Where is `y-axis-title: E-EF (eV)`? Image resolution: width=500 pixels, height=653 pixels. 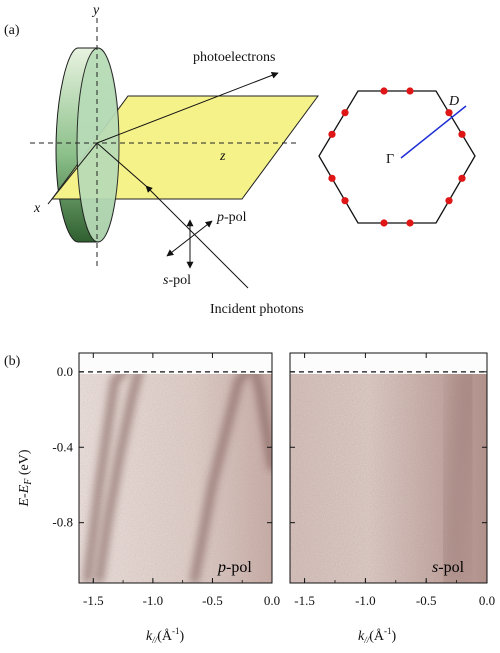
y-axis-title: E-EF (eV) is located at coordinates (25, 478).